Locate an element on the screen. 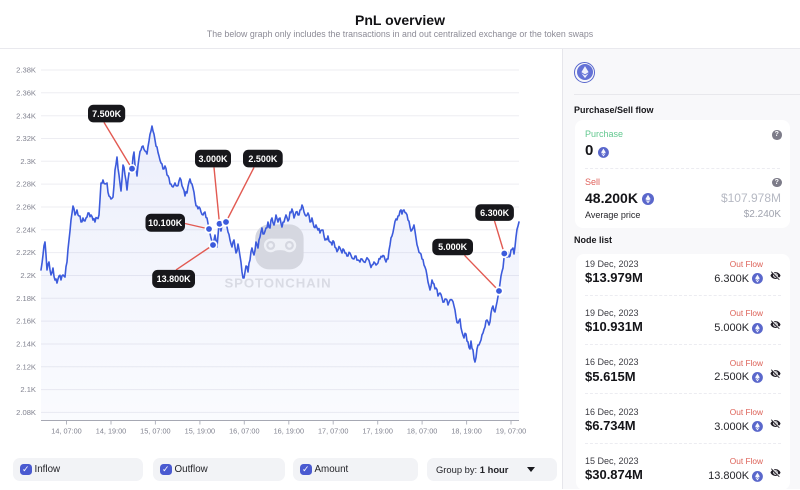 Image resolution: width=800 pixels, height=490 pixels. svg-text: 2.12K is located at coordinates (26, 366).